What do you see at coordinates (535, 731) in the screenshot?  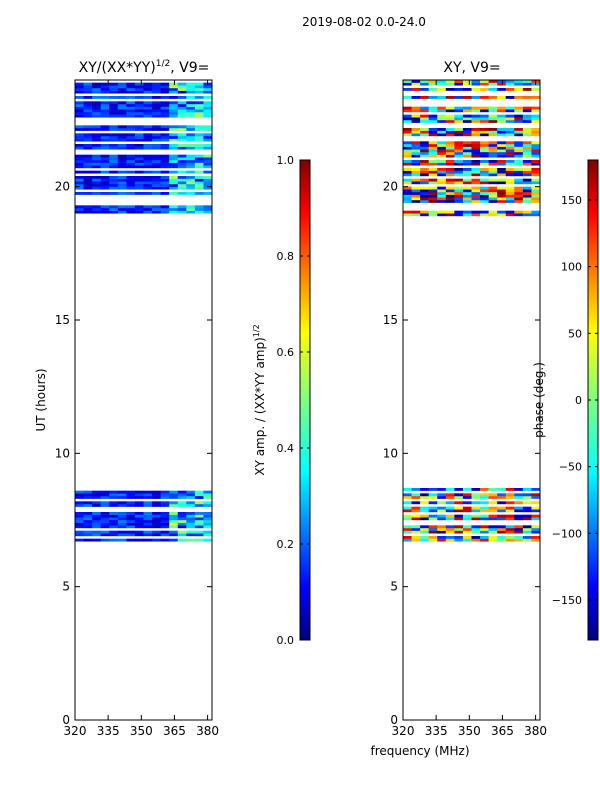 I see `right-x-tick-label: 380` at bounding box center [535, 731].